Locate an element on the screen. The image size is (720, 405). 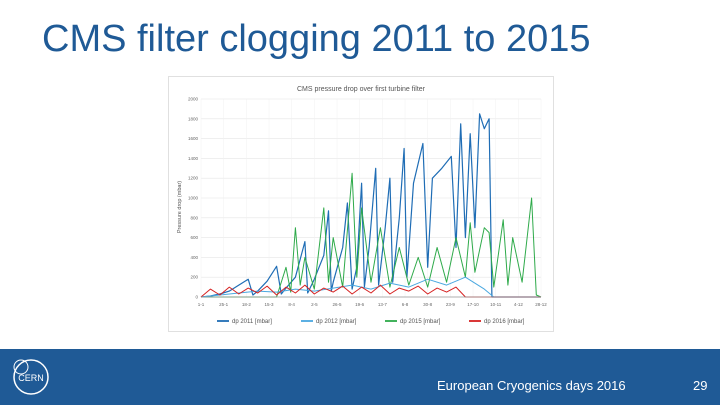
y-tick-label: 800 is located at coordinates (194, 217).